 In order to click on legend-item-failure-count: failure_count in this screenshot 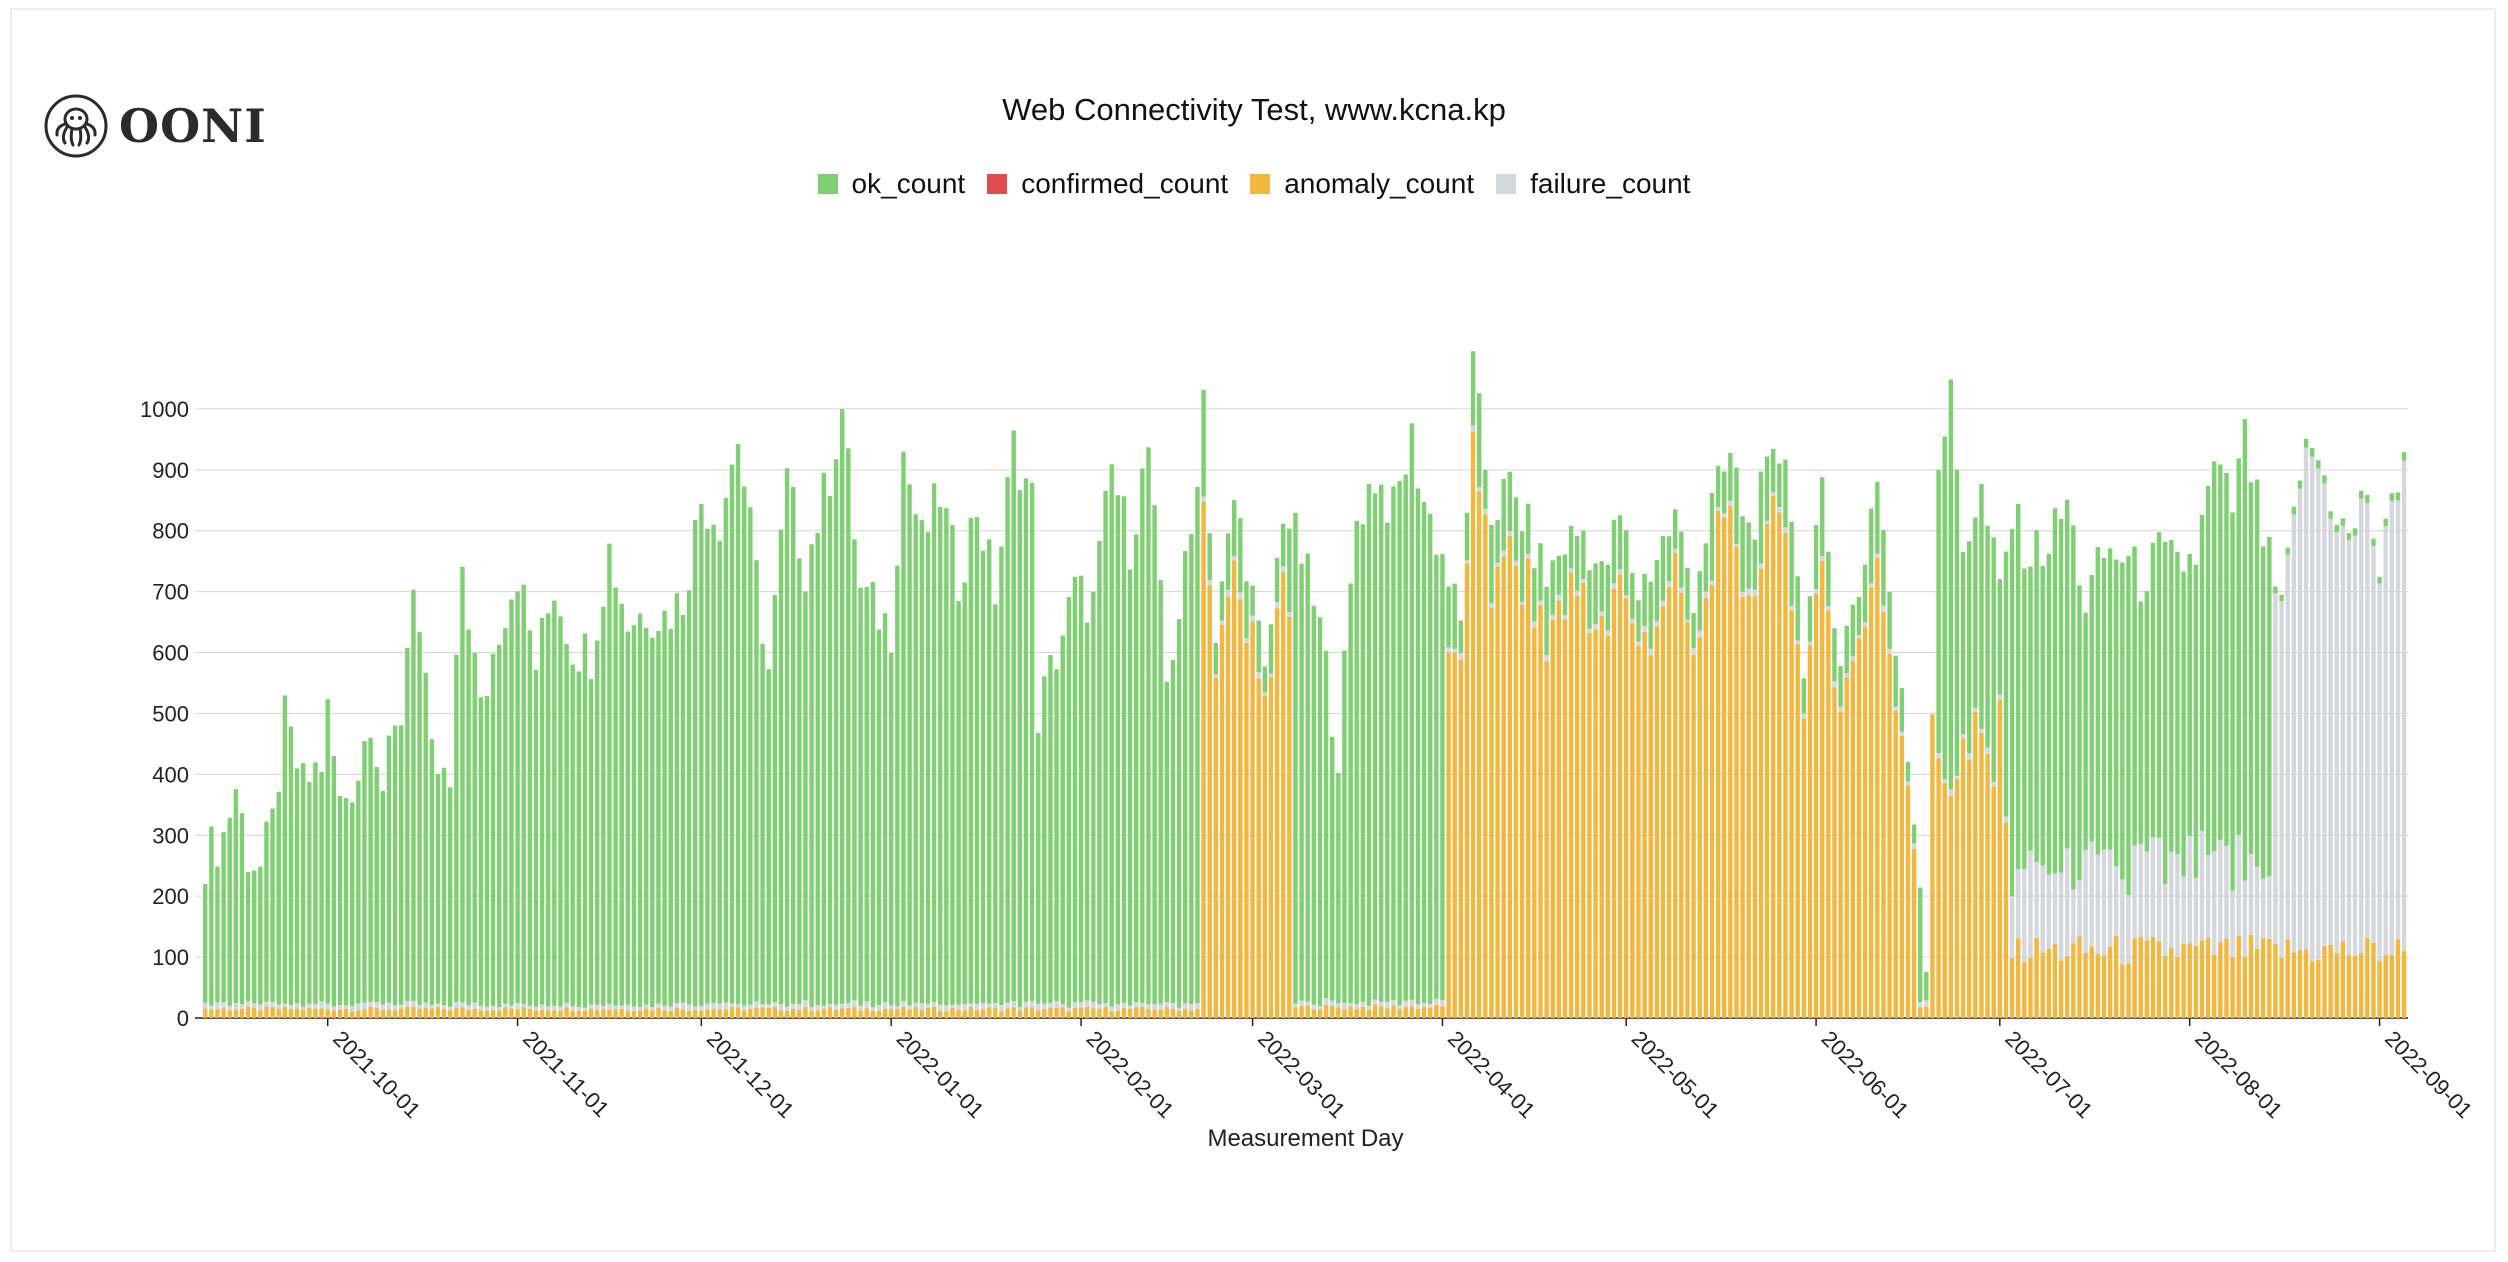, I will do `click(1593, 184)`.